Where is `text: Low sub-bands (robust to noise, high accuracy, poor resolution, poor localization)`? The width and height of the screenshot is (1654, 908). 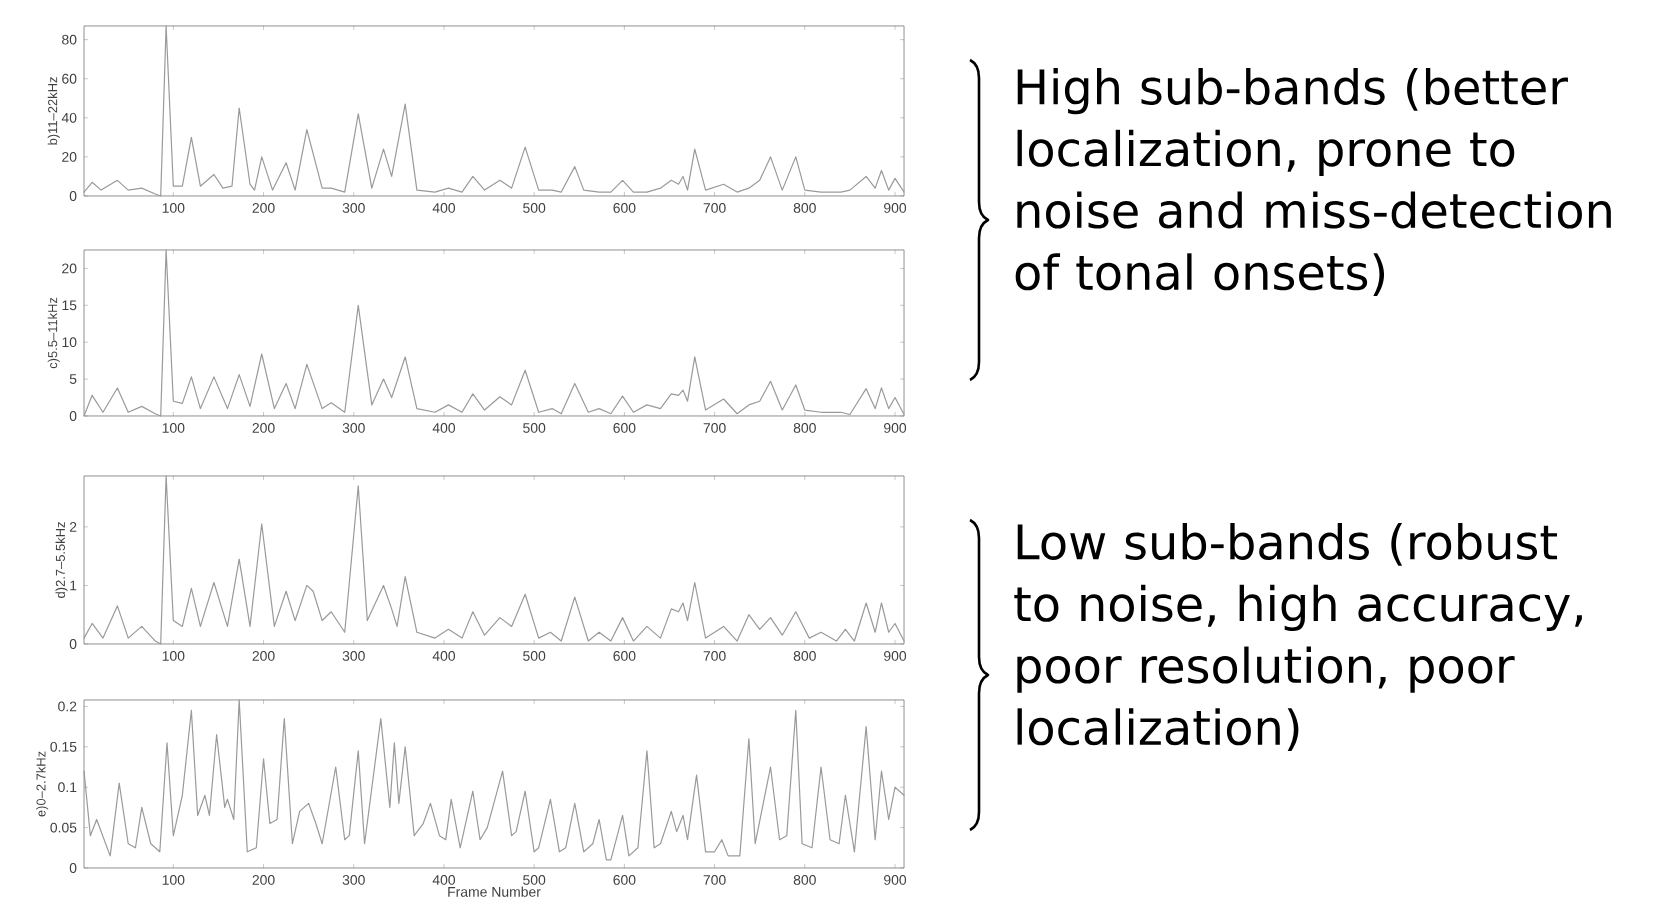 text: Low sub-bands (robust to noise, high accuracy, poor resolution, poor localization) is located at coordinates (1298, 637).